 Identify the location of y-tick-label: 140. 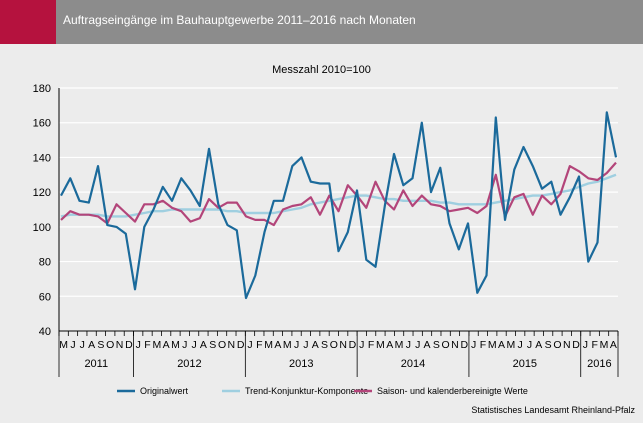
(42, 158).